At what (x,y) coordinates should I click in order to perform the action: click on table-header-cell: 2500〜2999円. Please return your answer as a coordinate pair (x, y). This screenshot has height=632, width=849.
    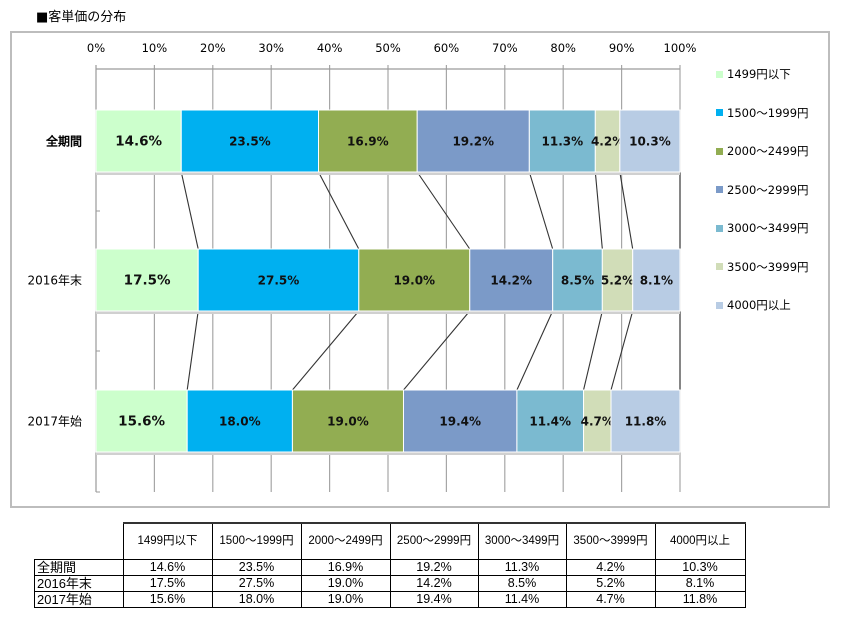
    Looking at the image, I should click on (434, 541).